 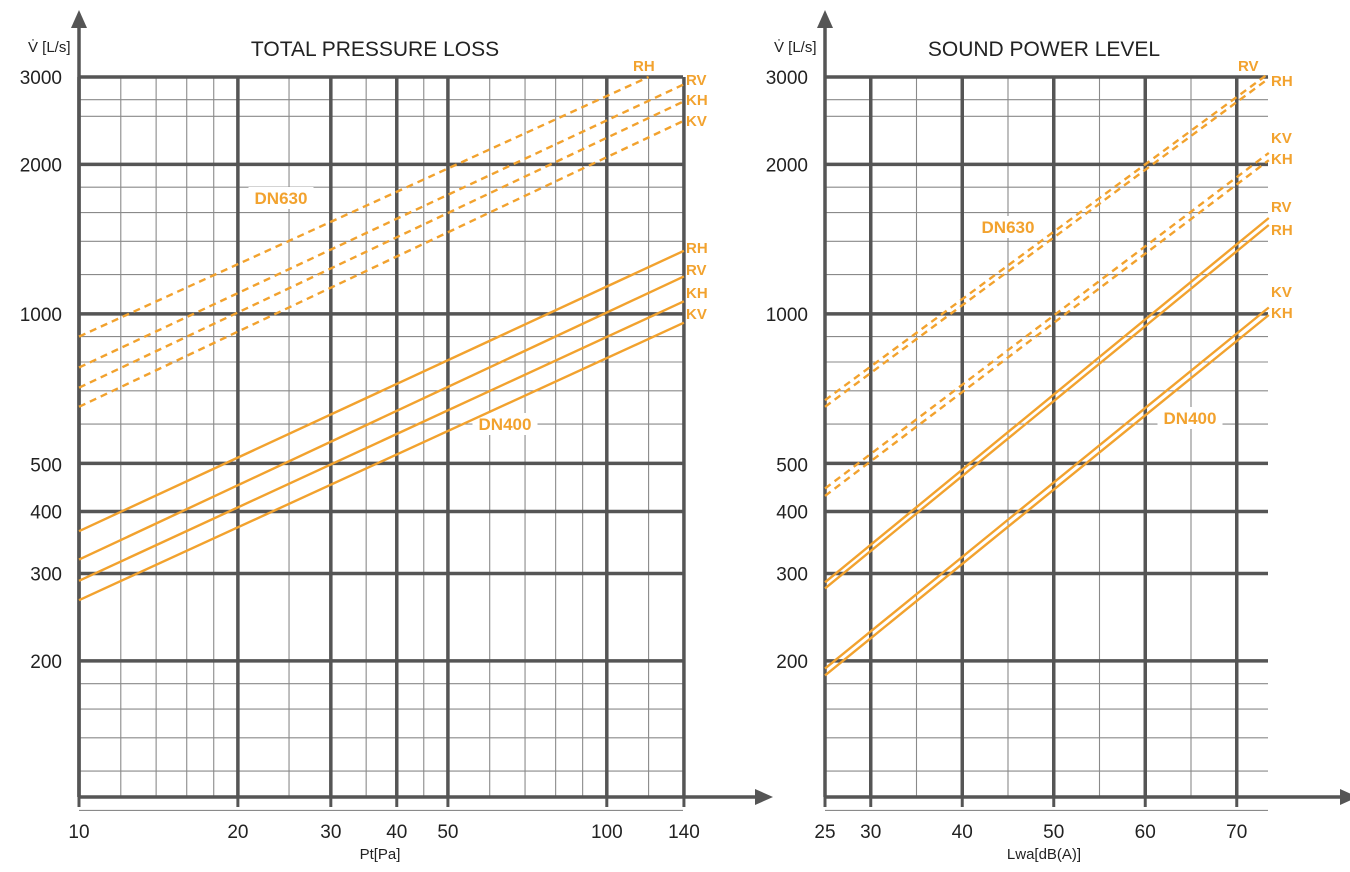 I want to click on x-tick-label: 25, so click(x=824, y=832).